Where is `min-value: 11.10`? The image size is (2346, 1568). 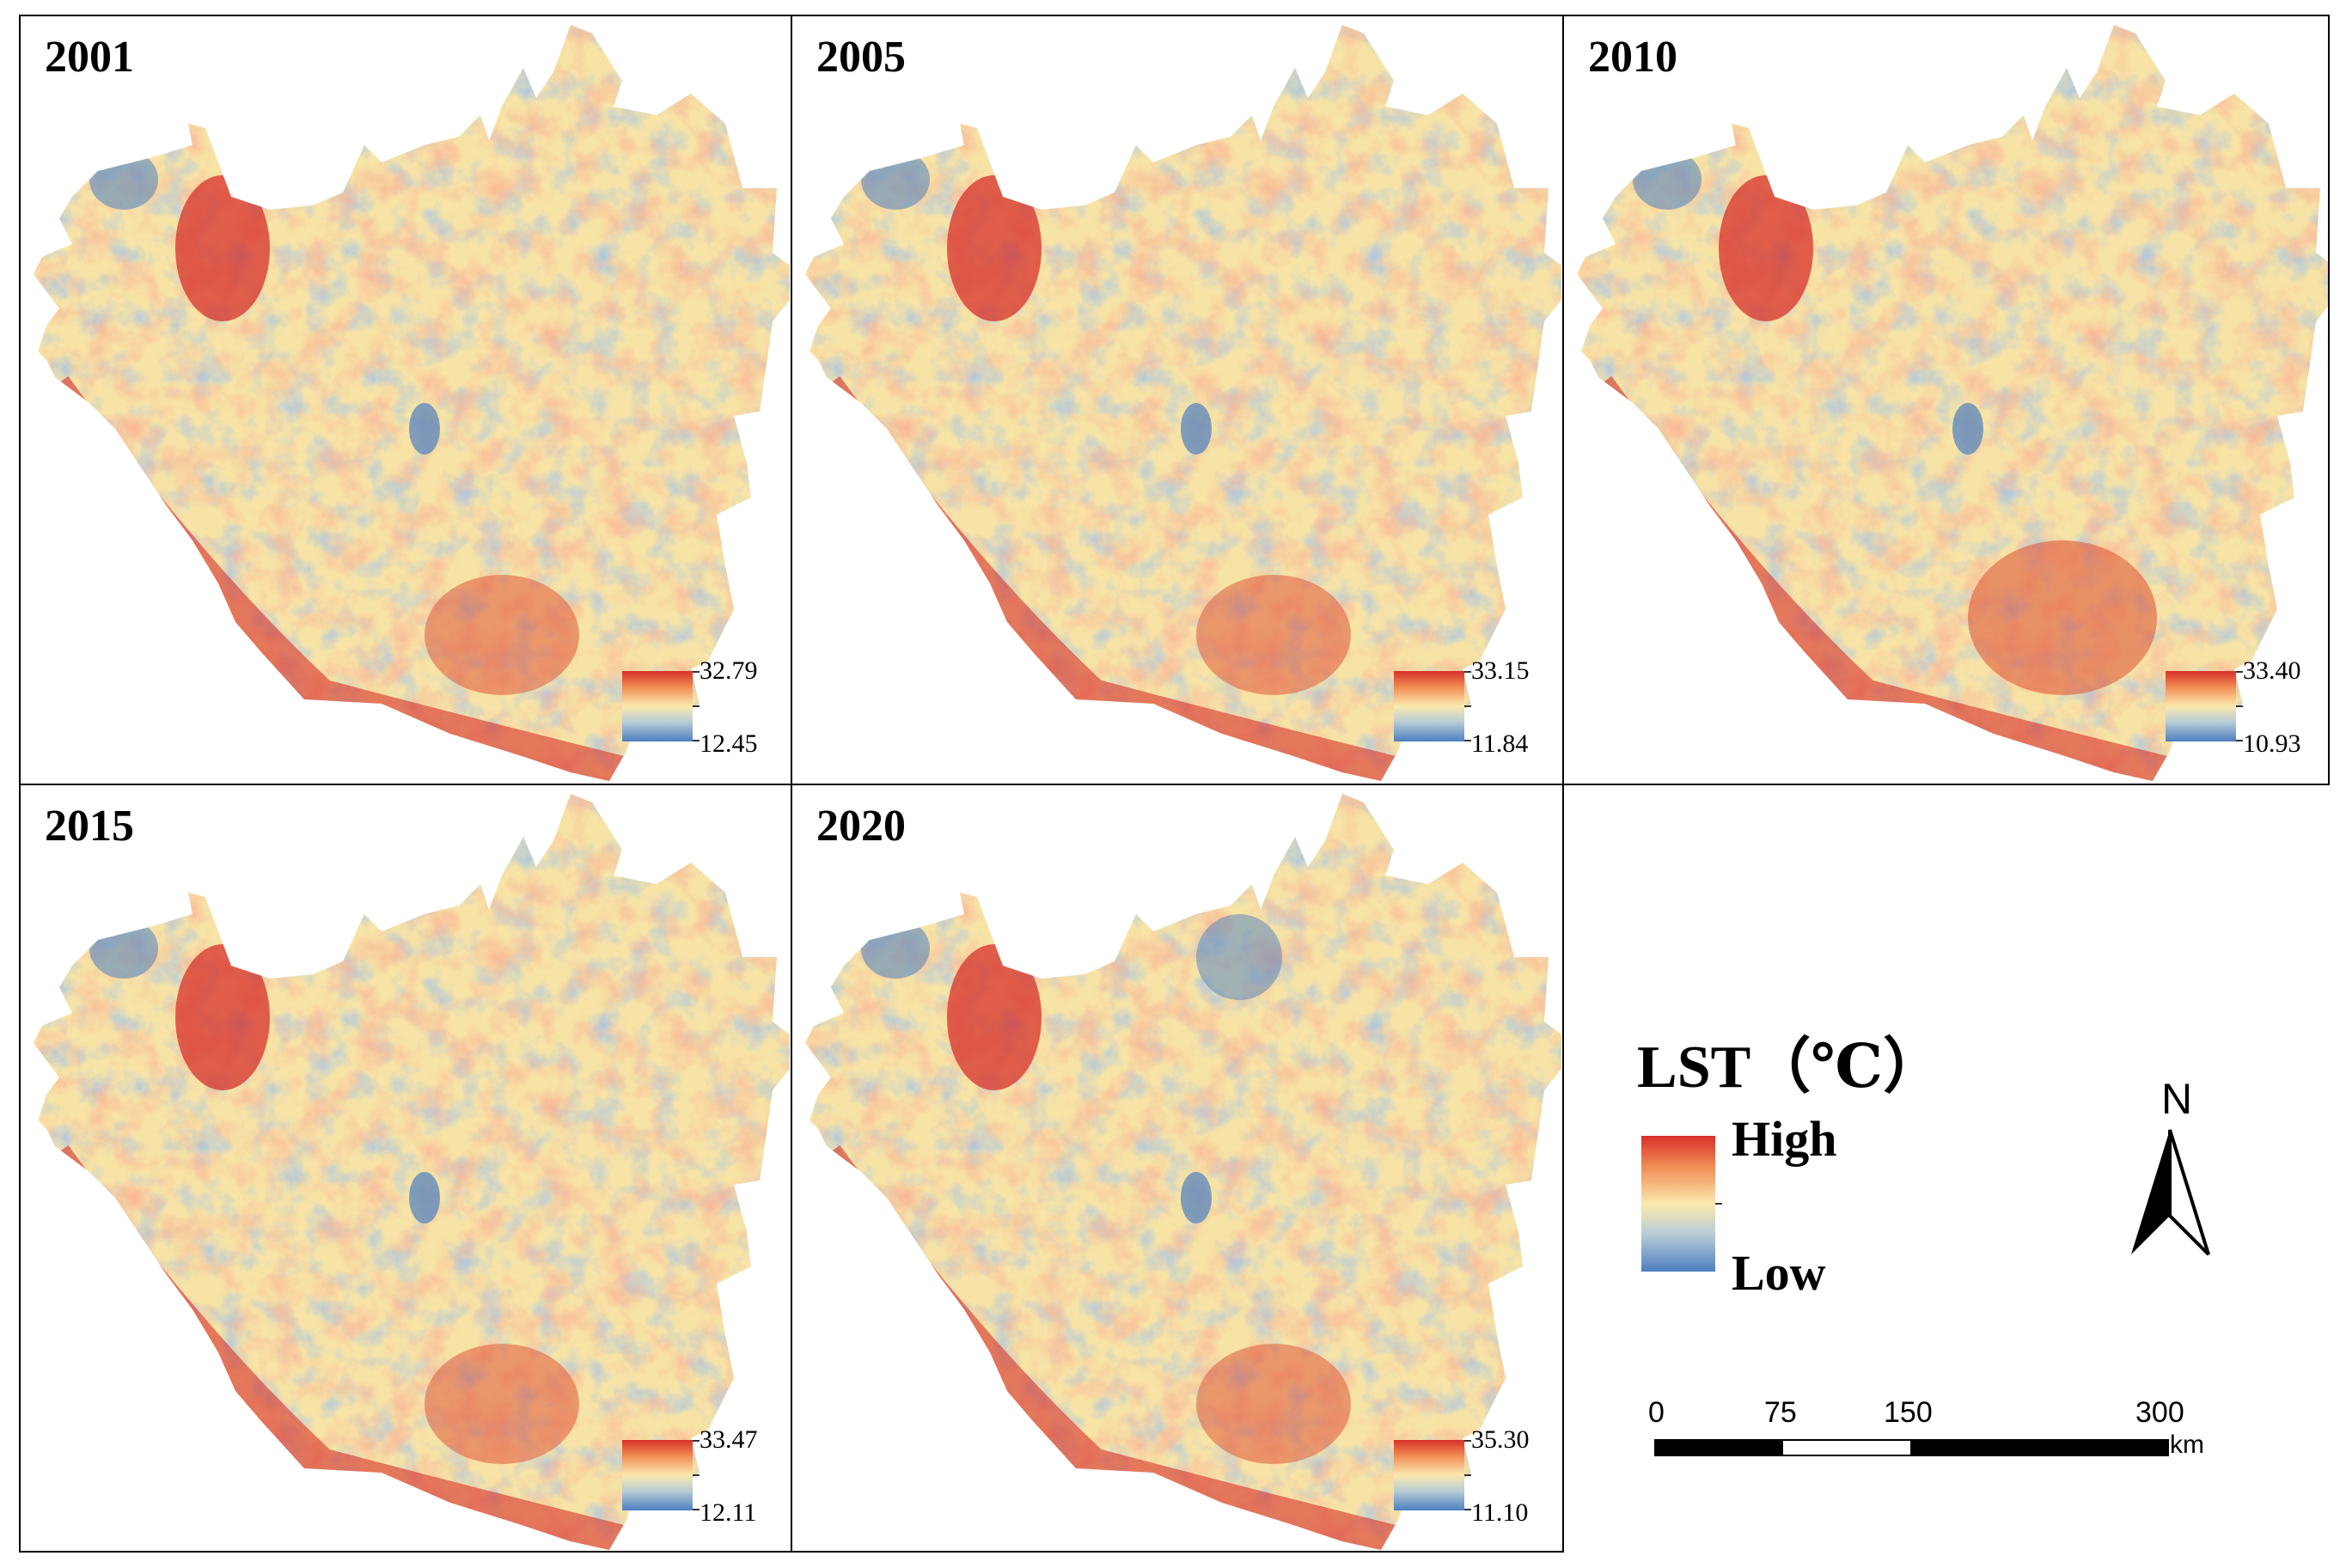 min-value: 11.10 is located at coordinates (1500, 1513).